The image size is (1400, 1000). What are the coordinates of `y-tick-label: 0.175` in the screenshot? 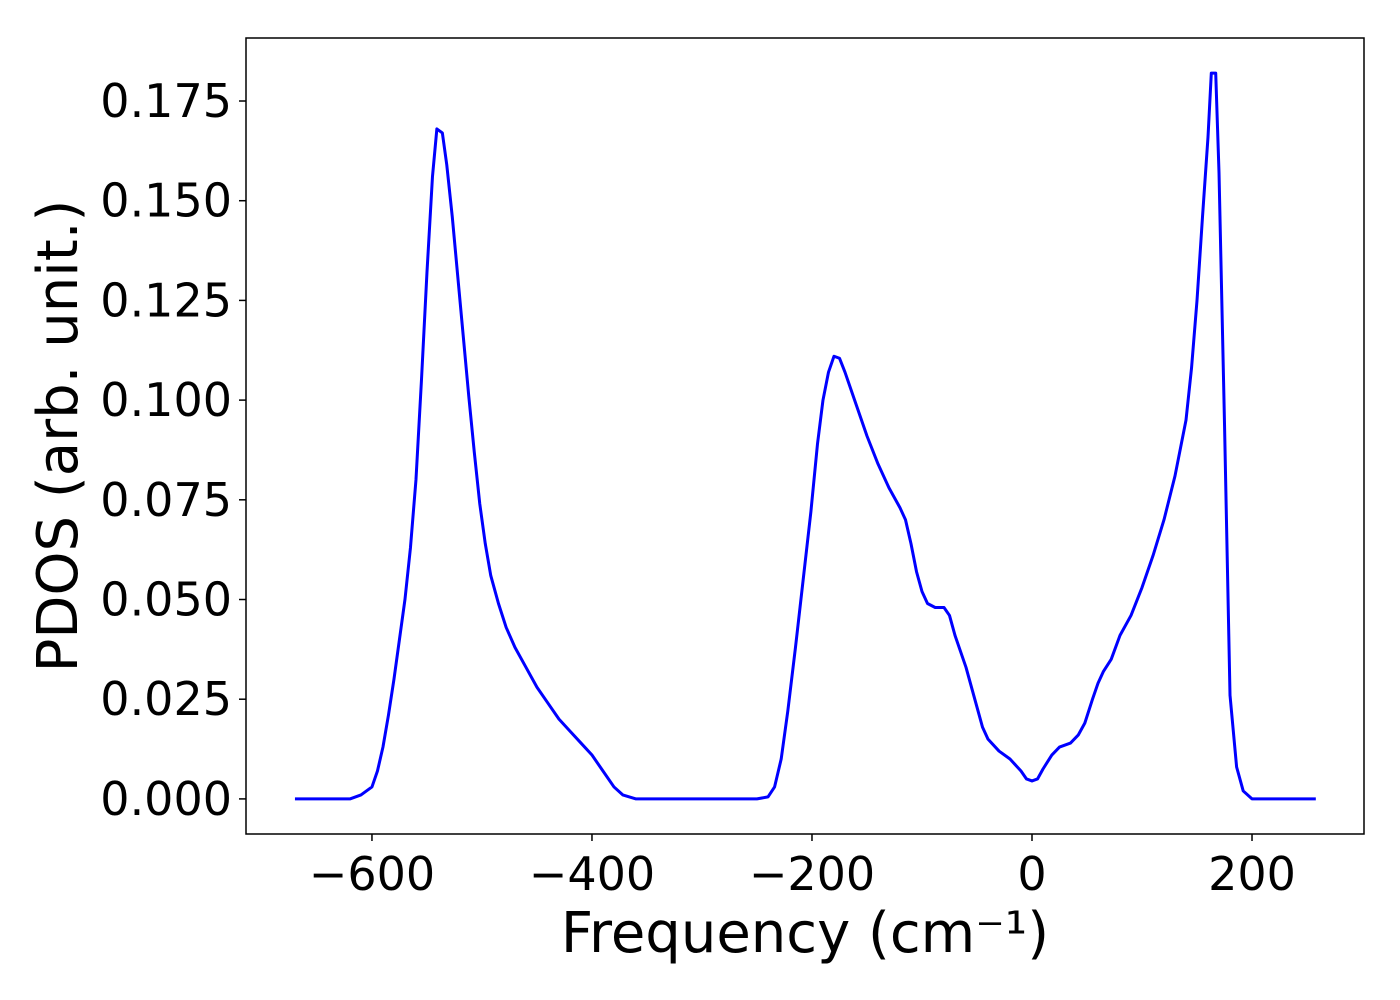 It's located at (166, 101).